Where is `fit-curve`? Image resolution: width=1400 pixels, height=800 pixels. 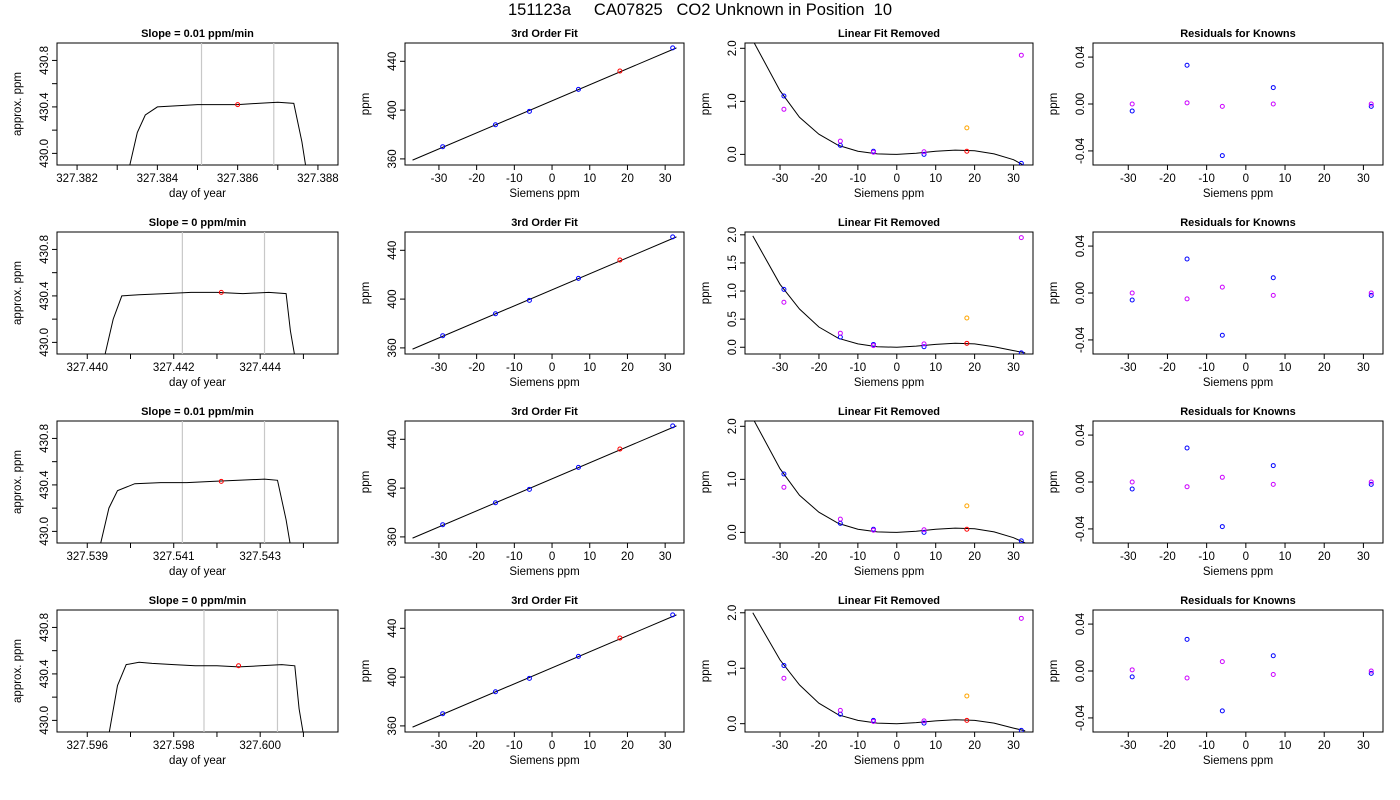 fit-curve is located at coordinates (889, 672).